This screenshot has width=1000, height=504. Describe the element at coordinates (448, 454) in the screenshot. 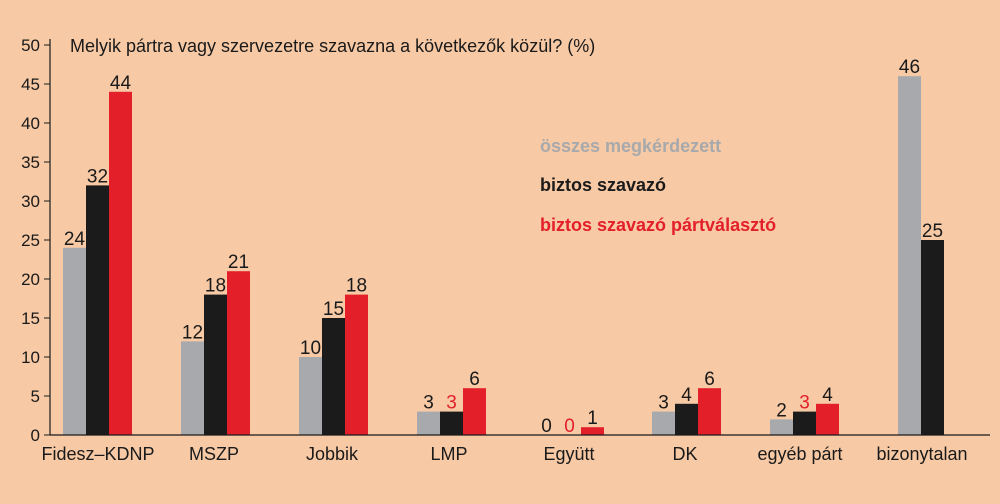

I see `x-tick-label: LMP` at that location.